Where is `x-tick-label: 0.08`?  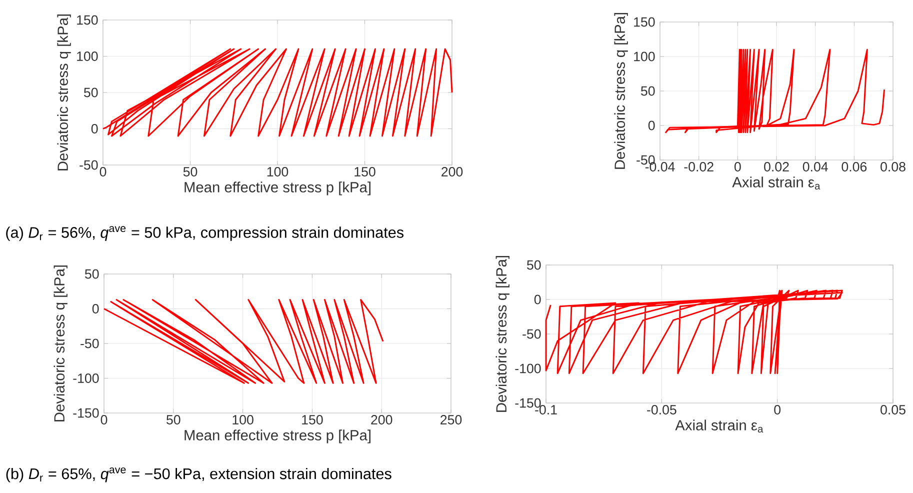
x-tick-label: 0.08 is located at coordinates (893, 167).